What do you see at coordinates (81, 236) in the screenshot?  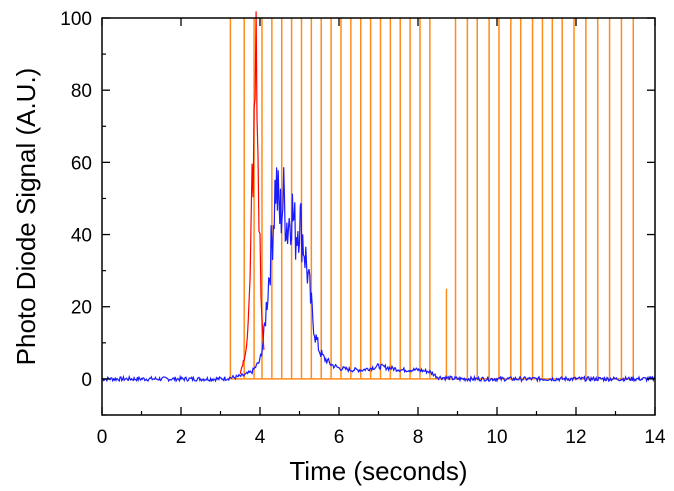 I see `y-tick-label-2: 40` at bounding box center [81, 236].